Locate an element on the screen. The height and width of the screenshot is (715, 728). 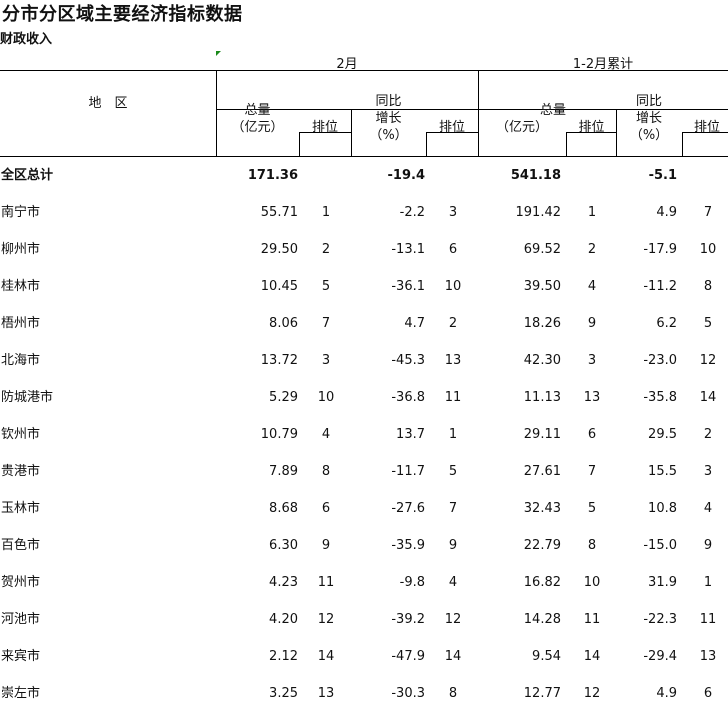
cell-m-rank: 3 is located at coordinates (326, 360).